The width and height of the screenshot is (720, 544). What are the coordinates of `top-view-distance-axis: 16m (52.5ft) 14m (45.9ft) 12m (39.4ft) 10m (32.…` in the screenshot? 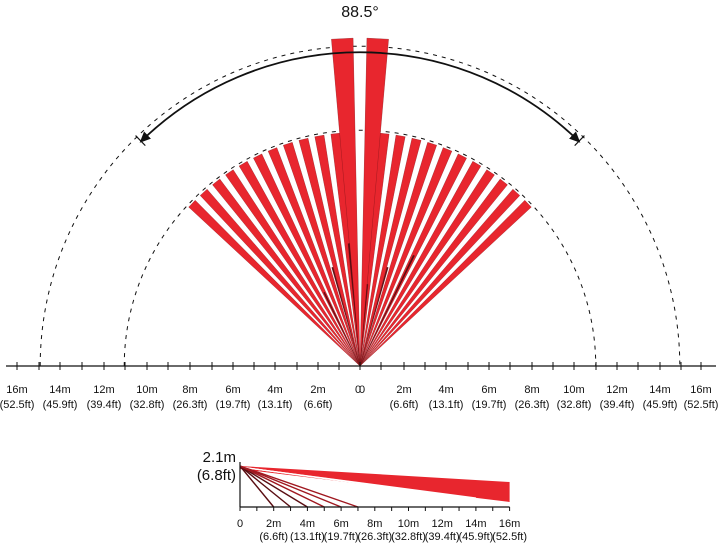 It's located at (359, 386).